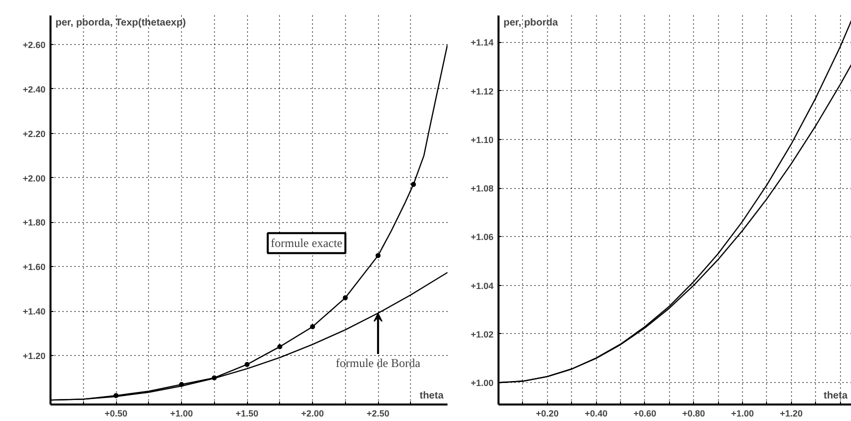  I want to click on x-tick-label: +2.00, so click(312, 413).